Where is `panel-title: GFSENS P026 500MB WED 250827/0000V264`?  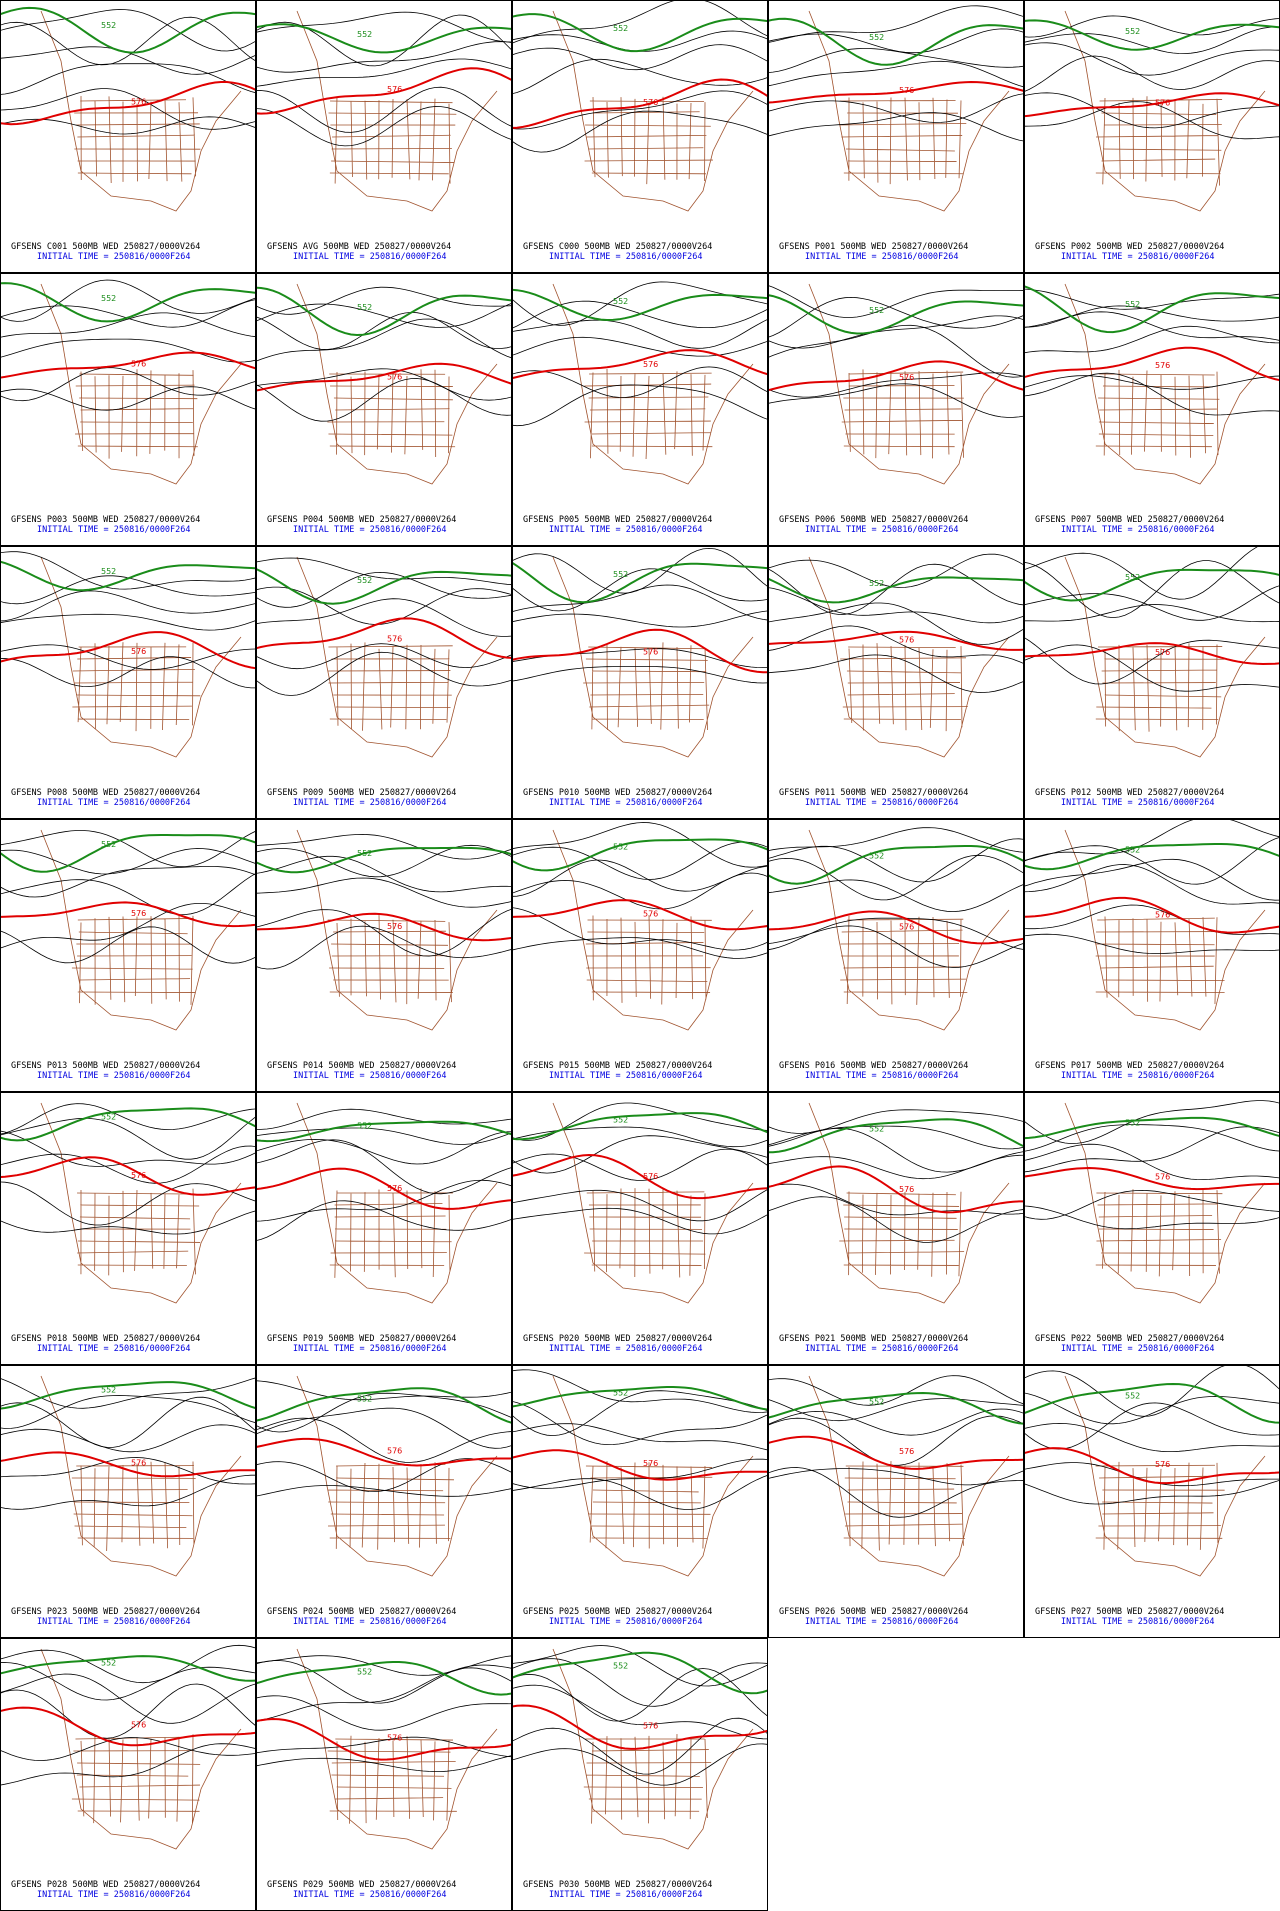
panel-title: GFSENS P026 500MB WED 250827/0000V264 is located at coordinates (874, 1612).